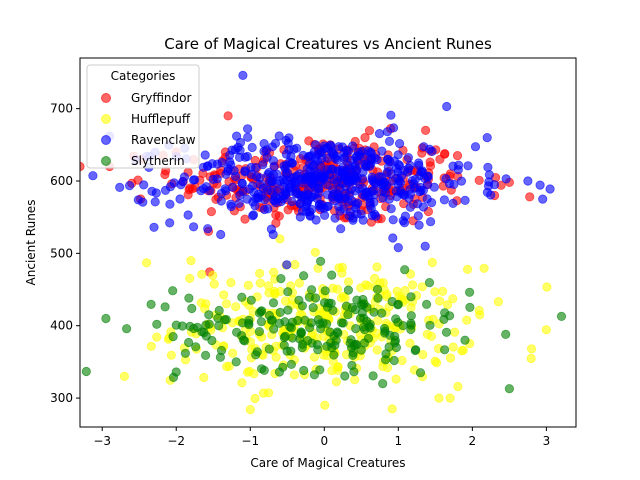  What do you see at coordinates (61, 326) in the screenshot?
I see `y-tick-label: 400` at bounding box center [61, 326].